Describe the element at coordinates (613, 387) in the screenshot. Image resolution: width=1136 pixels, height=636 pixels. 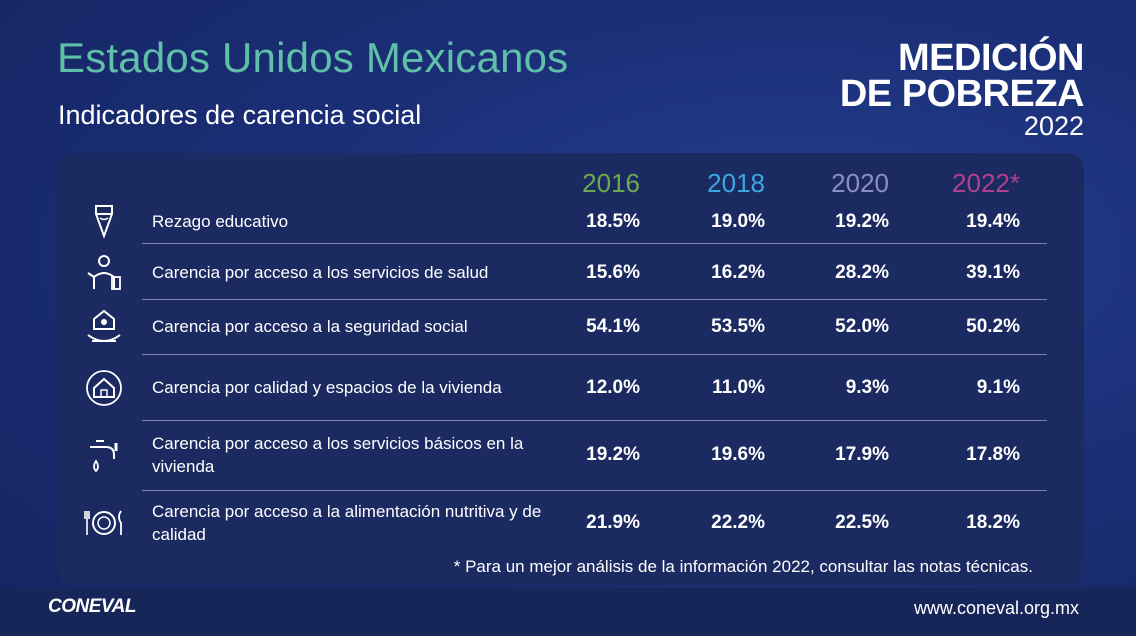
I see `table-cell: 12.0%` at that location.